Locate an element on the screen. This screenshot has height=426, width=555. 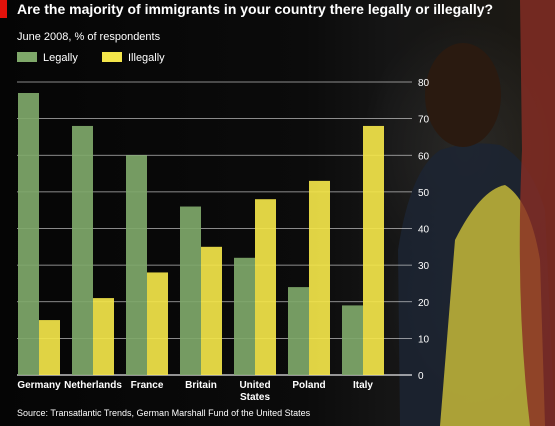
x-category-label: Italy is located at coordinates (363, 385).